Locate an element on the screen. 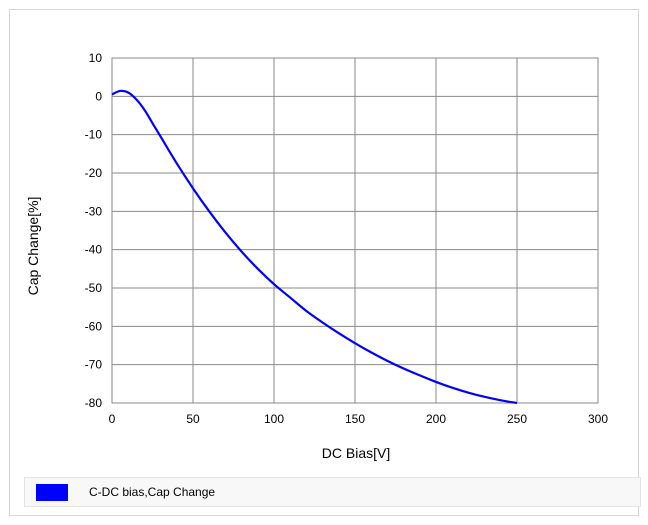 This screenshot has width=648, height=525. x-tick-label: 300 is located at coordinates (598, 419).